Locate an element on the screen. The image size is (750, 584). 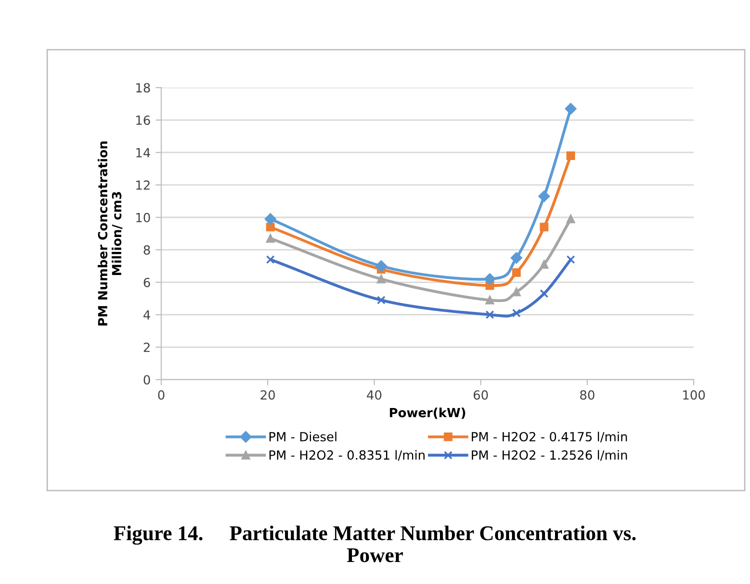
y-tick-label: 6 is located at coordinates (147, 283).